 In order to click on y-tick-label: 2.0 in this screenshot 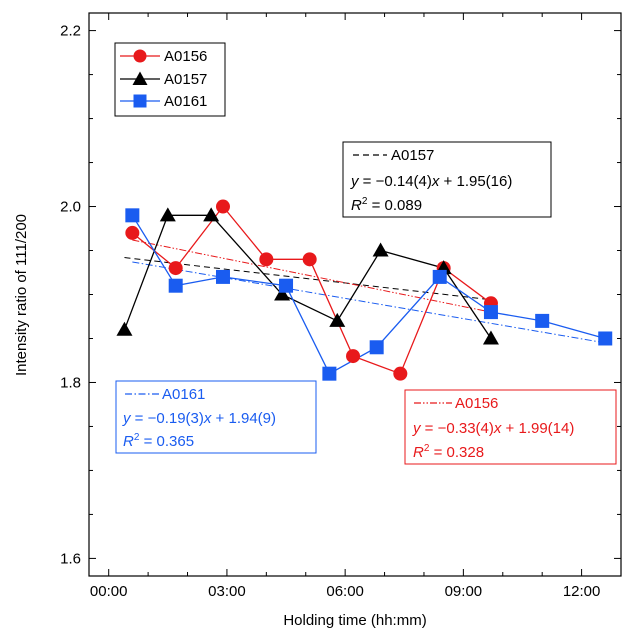, I will do `click(70, 207)`.